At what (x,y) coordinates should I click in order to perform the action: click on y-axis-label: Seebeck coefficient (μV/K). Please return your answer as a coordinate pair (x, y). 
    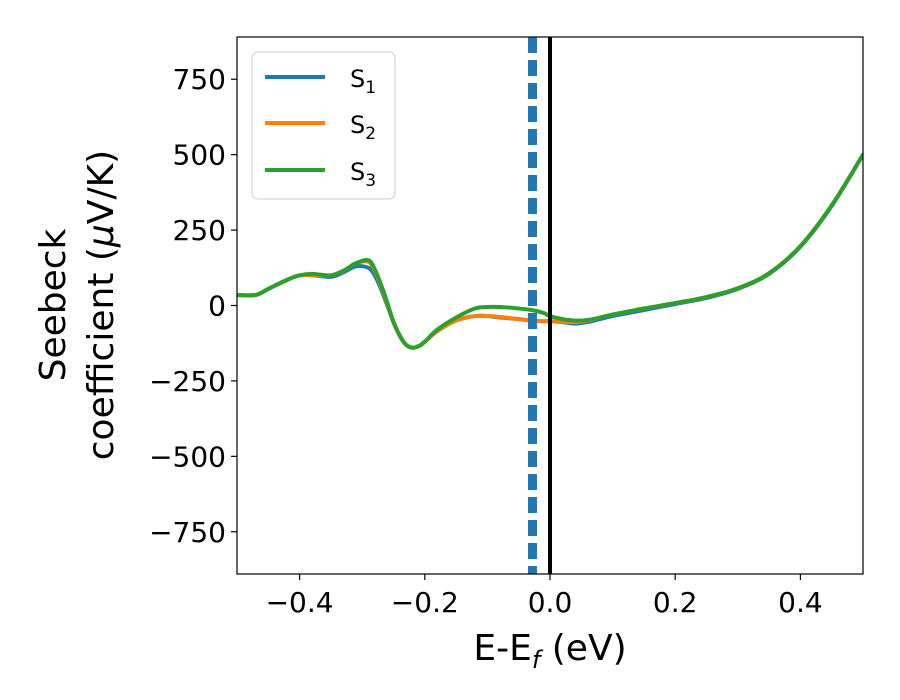
    Looking at the image, I should click on (77, 305).